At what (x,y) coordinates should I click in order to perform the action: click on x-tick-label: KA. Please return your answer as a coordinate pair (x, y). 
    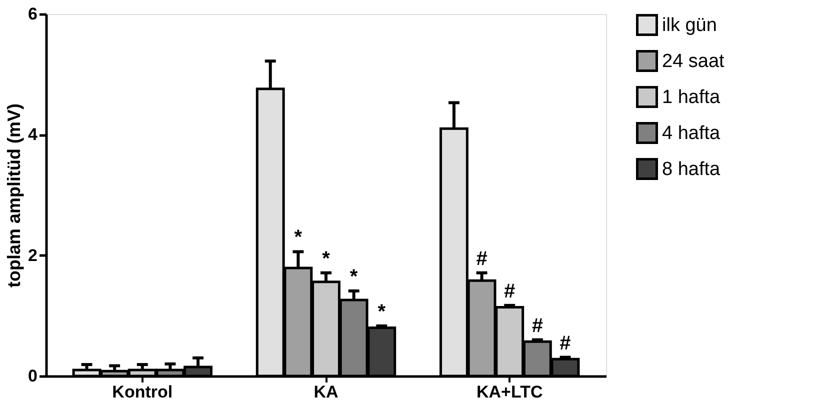
    Looking at the image, I should click on (326, 392).